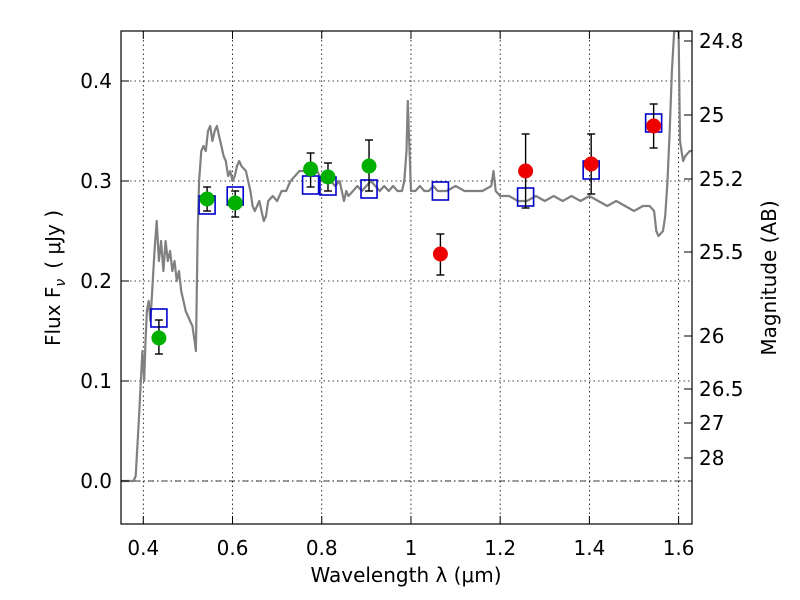 The image size is (800, 600). I want to click on model-photometry-square, so click(440, 191).